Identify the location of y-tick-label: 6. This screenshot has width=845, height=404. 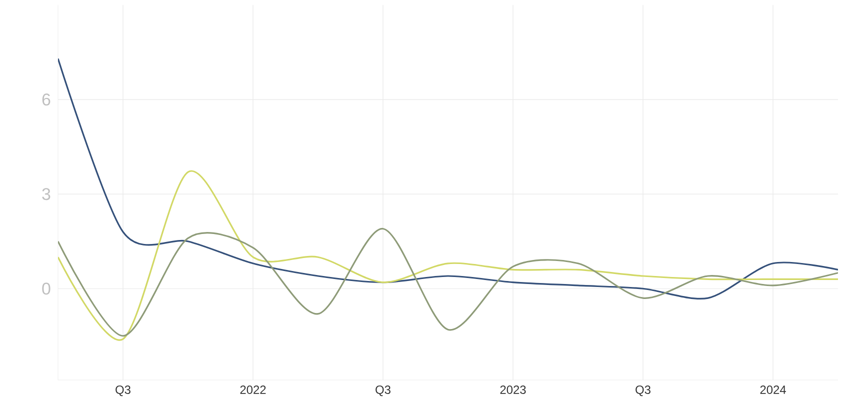
(46, 100).